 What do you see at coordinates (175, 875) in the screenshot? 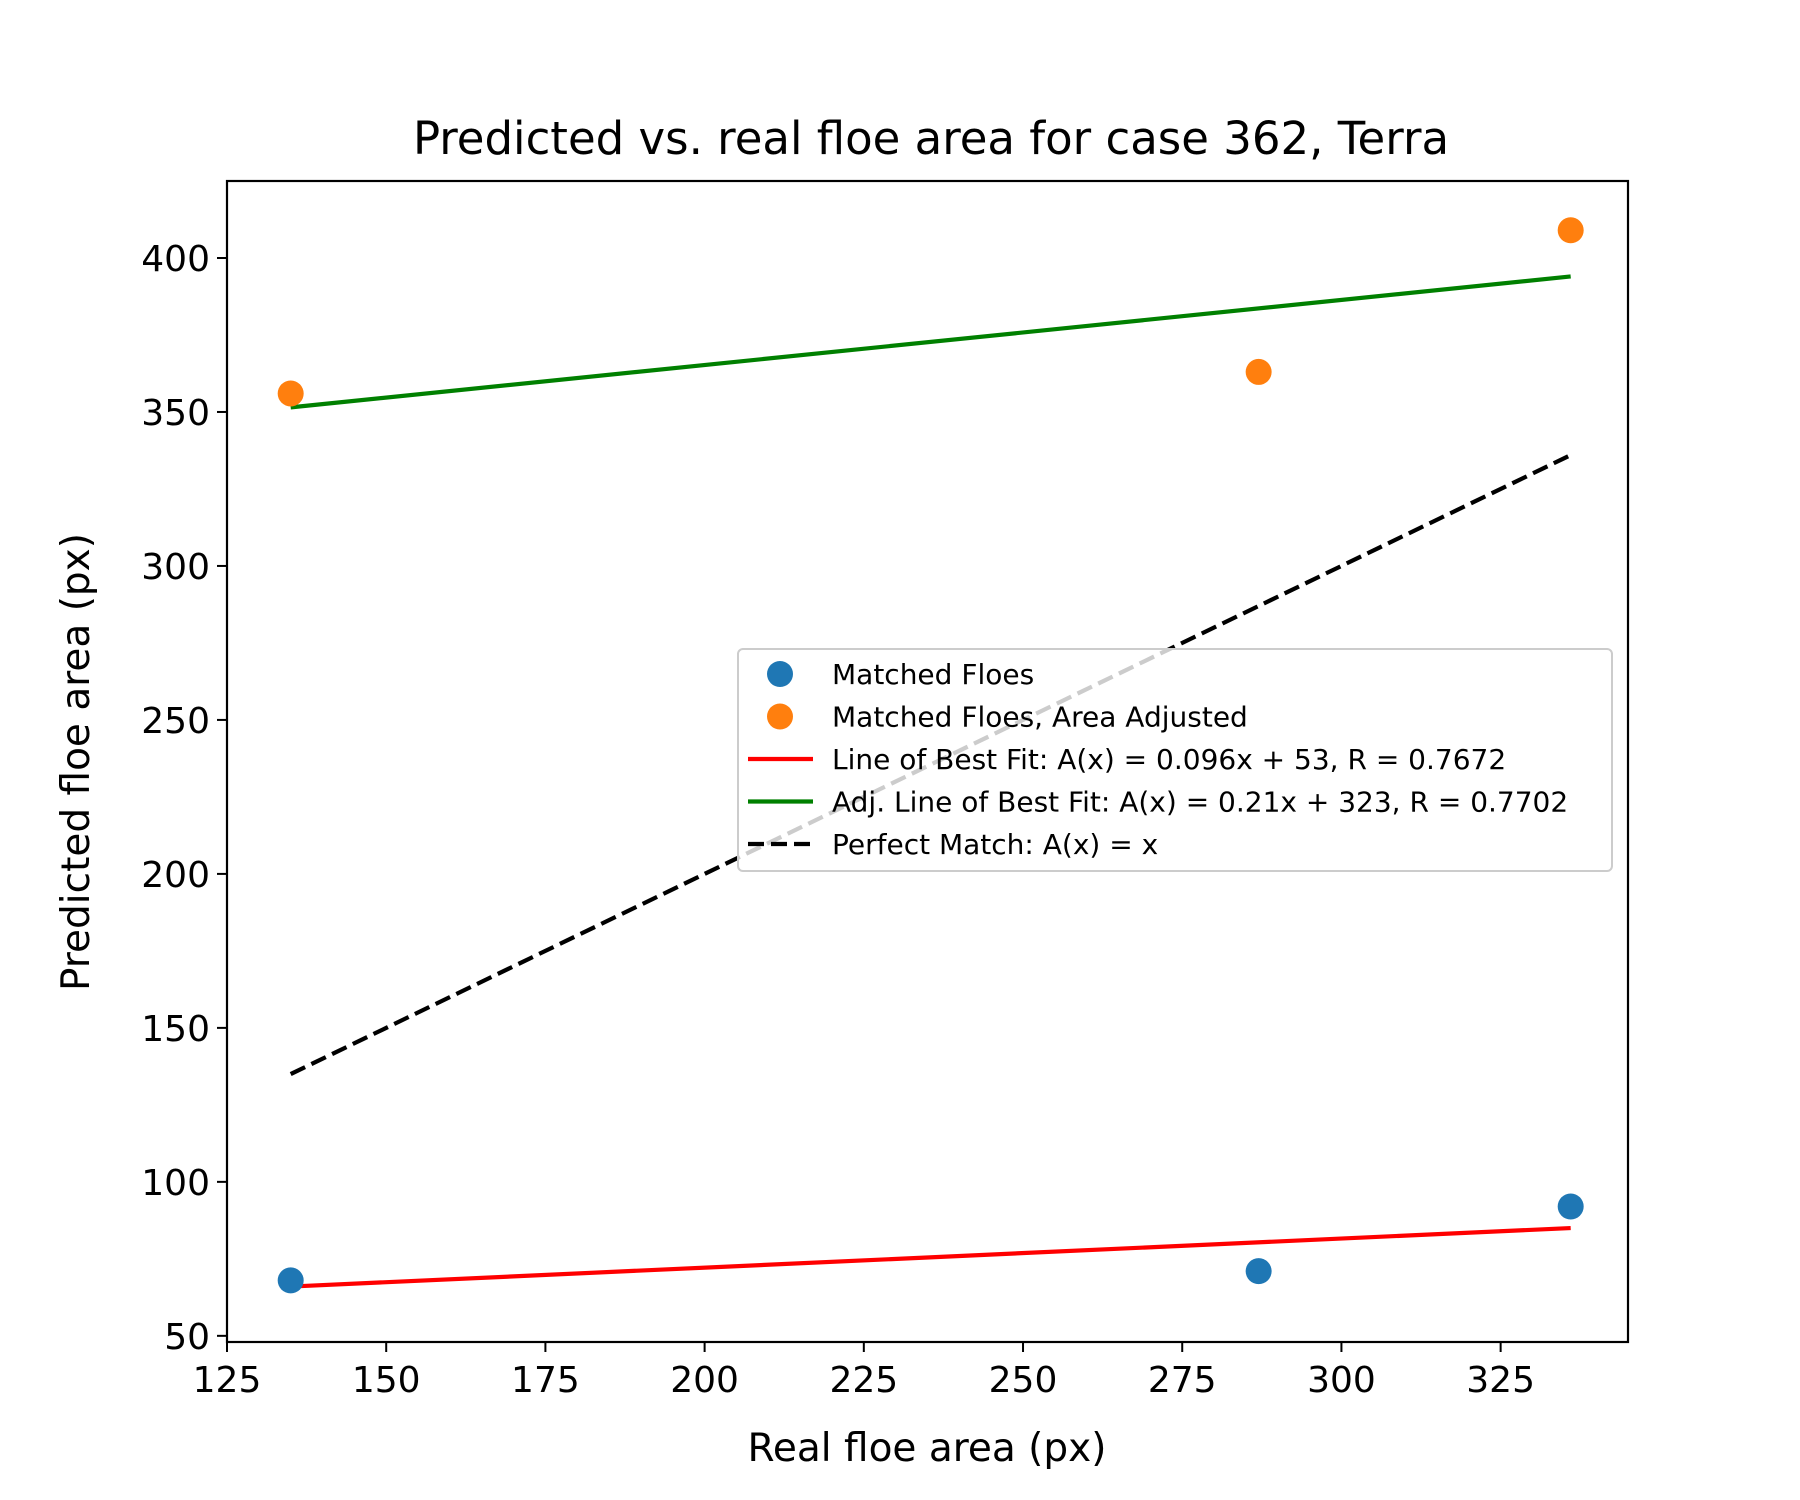
I see `y-tick-label: 200` at bounding box center [175, 875].